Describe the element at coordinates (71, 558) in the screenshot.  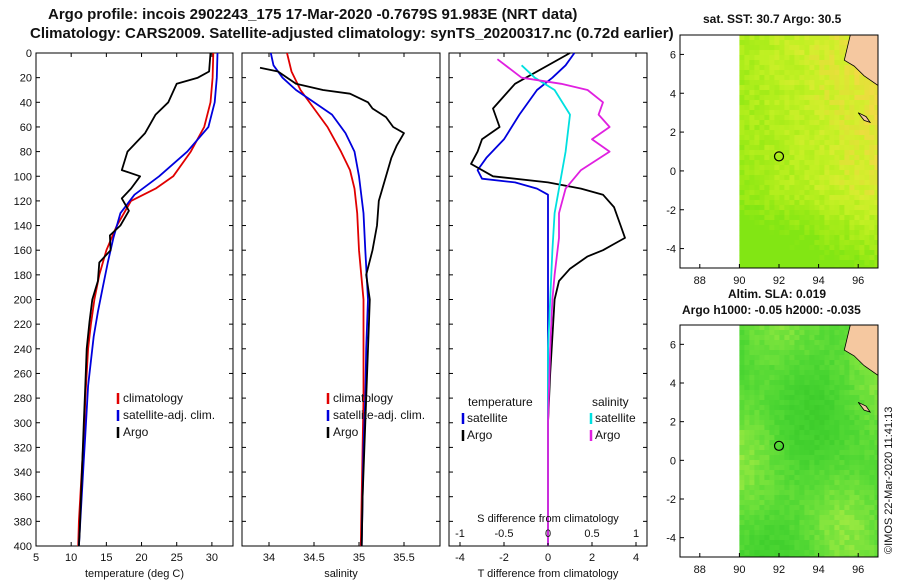
I see `temperature-xtick-label: 10` at that location.